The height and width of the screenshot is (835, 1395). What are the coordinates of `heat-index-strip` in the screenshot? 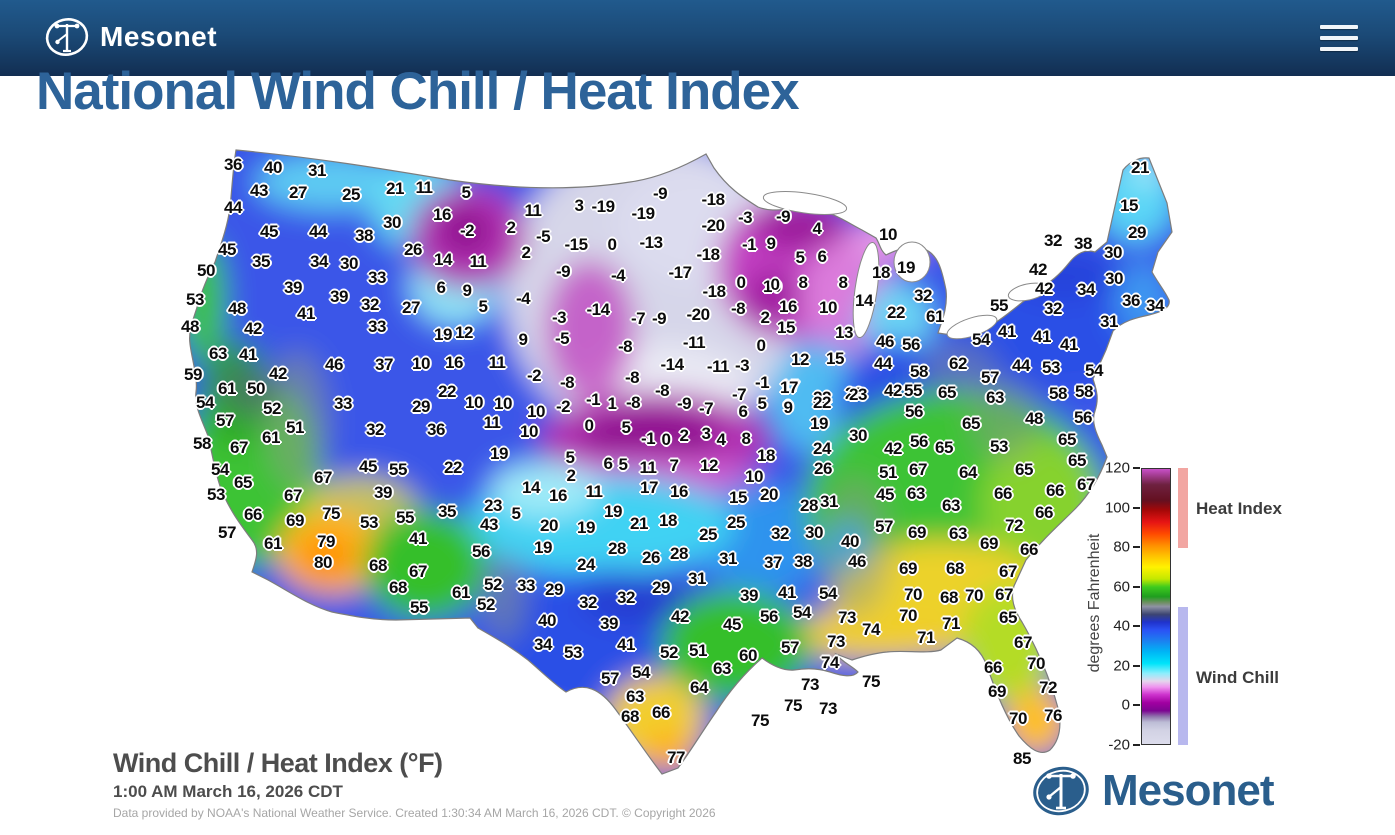 It's located at (1183, 508).